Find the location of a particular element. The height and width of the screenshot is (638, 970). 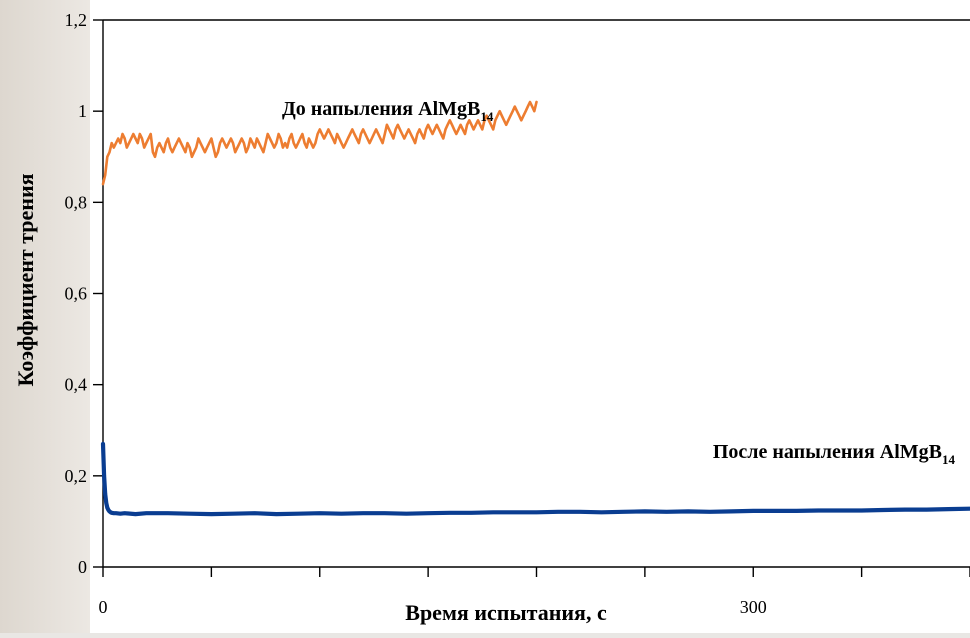

y-tick-label: 0 is located at coordinates (82, 567).